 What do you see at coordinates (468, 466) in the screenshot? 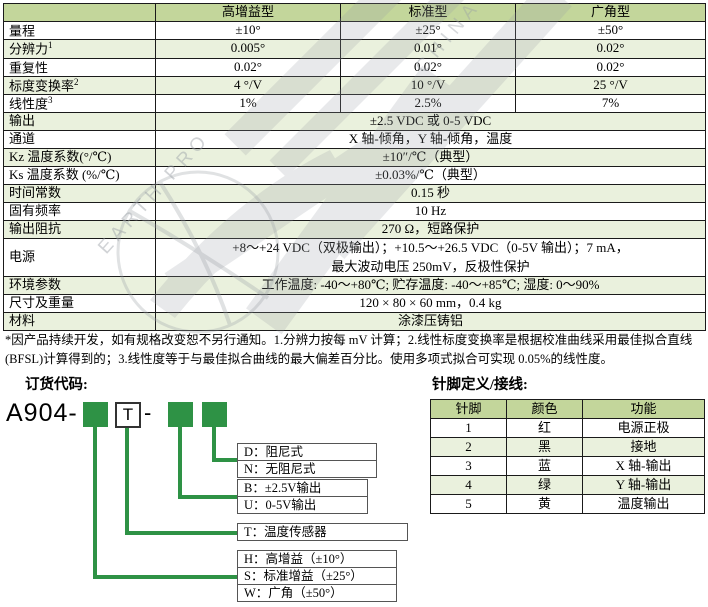
I see `pin-number: 3` at bounding box center [468, 466].